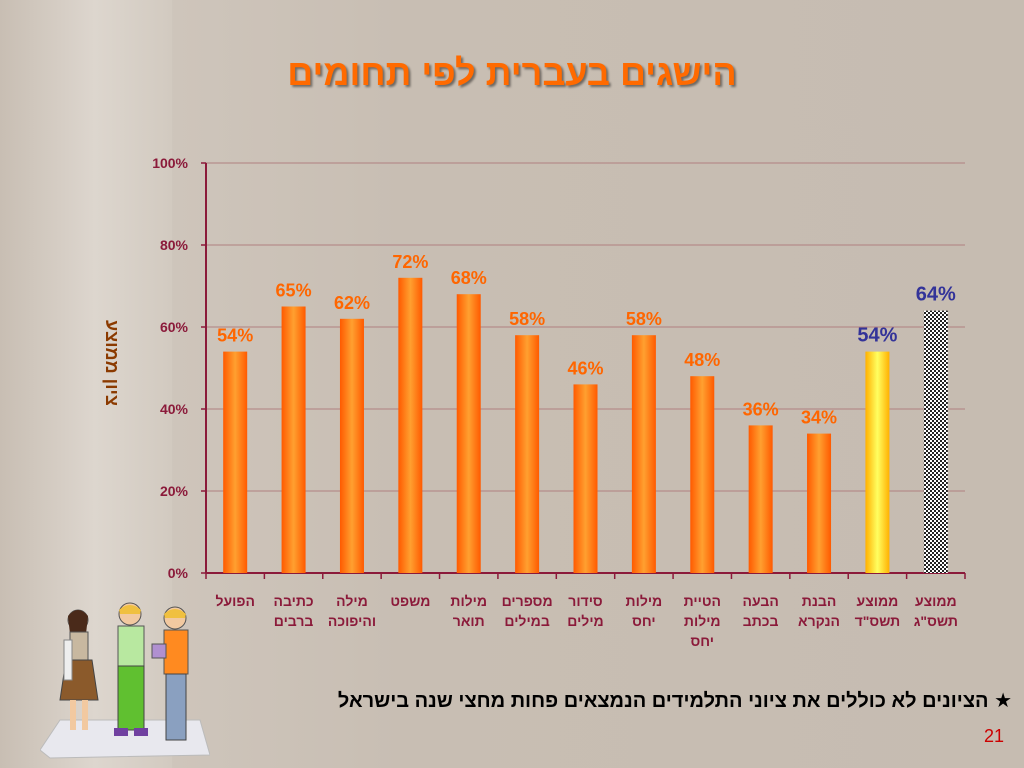  I want to click on x-category-label: מילות תואר, so click(468, 611).